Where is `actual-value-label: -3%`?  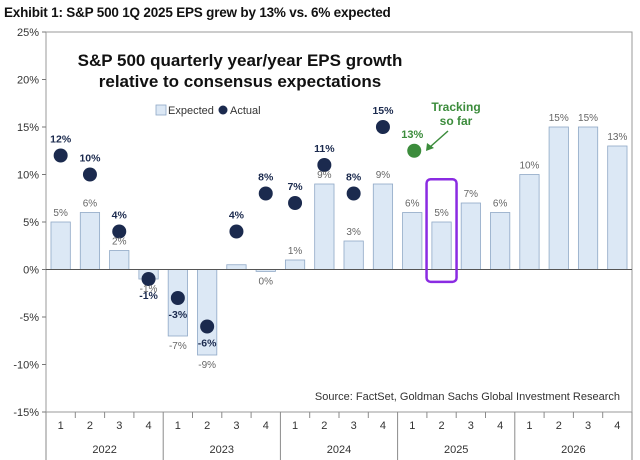
actual-value-label: -3% is located at coordinates (178, 315).